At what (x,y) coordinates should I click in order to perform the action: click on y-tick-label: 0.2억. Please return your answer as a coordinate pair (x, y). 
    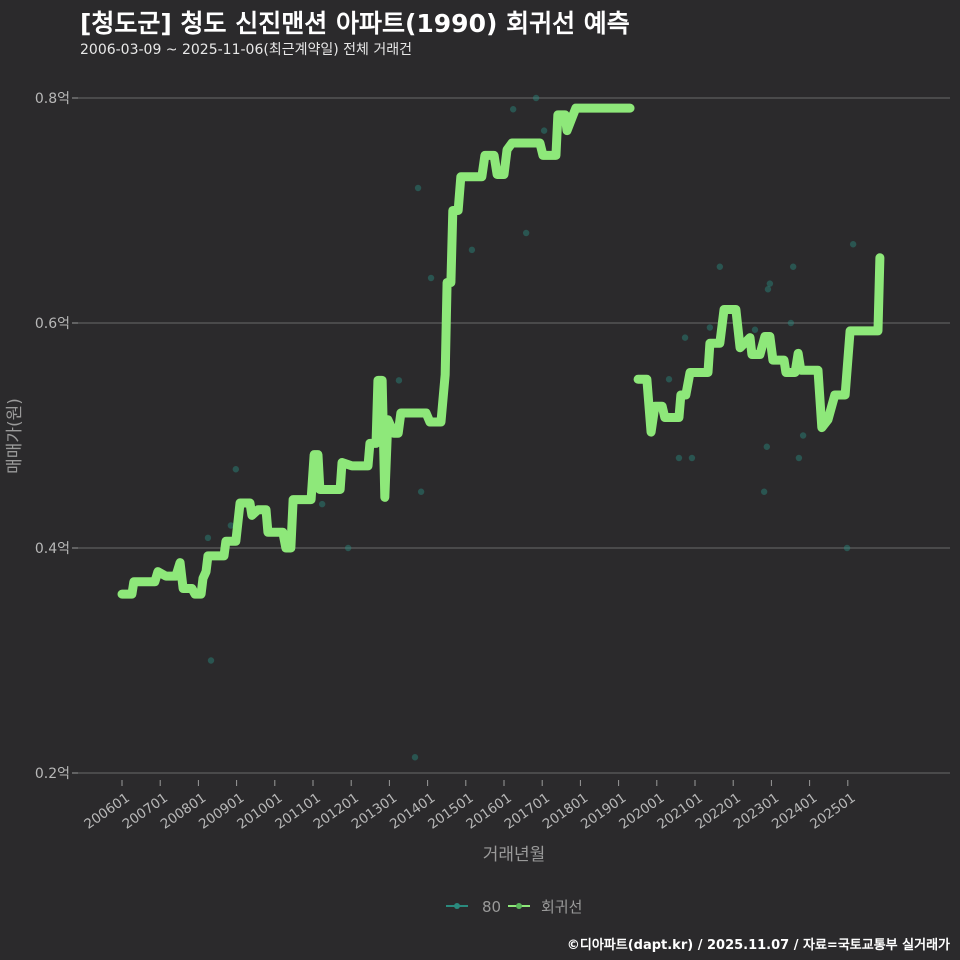
    Looking at the image, I should click on (52, 774).